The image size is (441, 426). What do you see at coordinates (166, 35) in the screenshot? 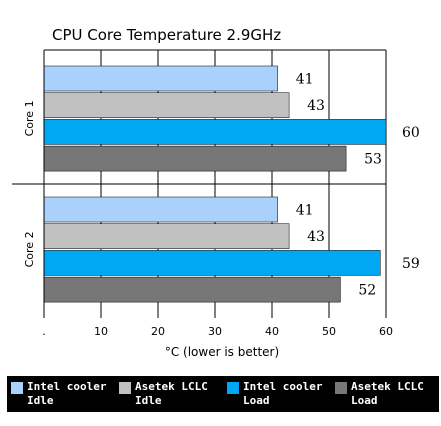
I see `chart-title: CPU Core Temperature 2.9GHz` at bounding box center [166, 35].